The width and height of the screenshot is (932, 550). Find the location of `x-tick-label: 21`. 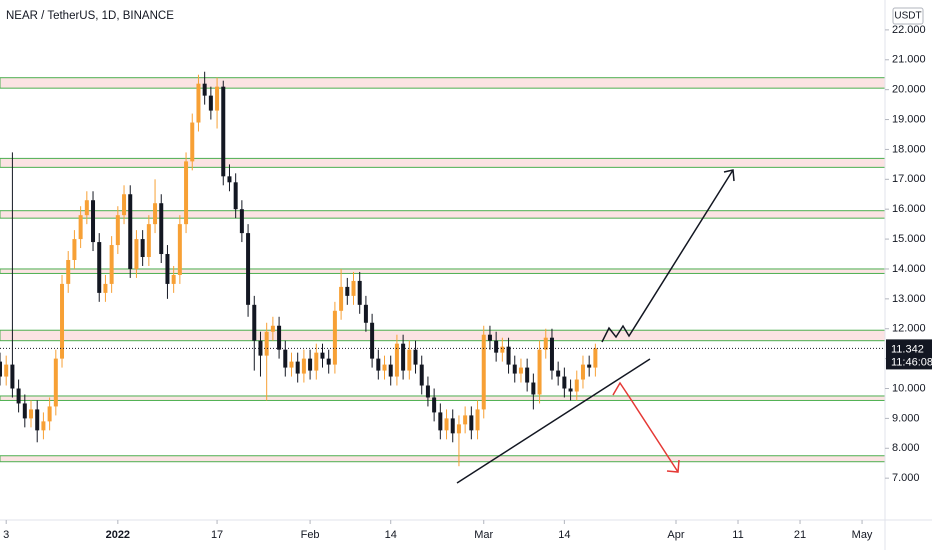

x-tick-label: 21 is located at coordinates (800, 535).